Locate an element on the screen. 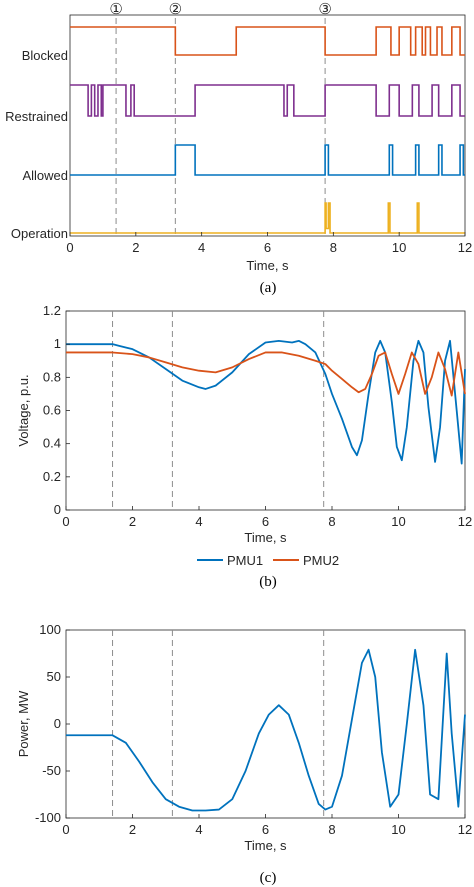 The width and height of the screenshot is (474, 887). y-tick-label: 0.8 is located at coordinates (52, 376).